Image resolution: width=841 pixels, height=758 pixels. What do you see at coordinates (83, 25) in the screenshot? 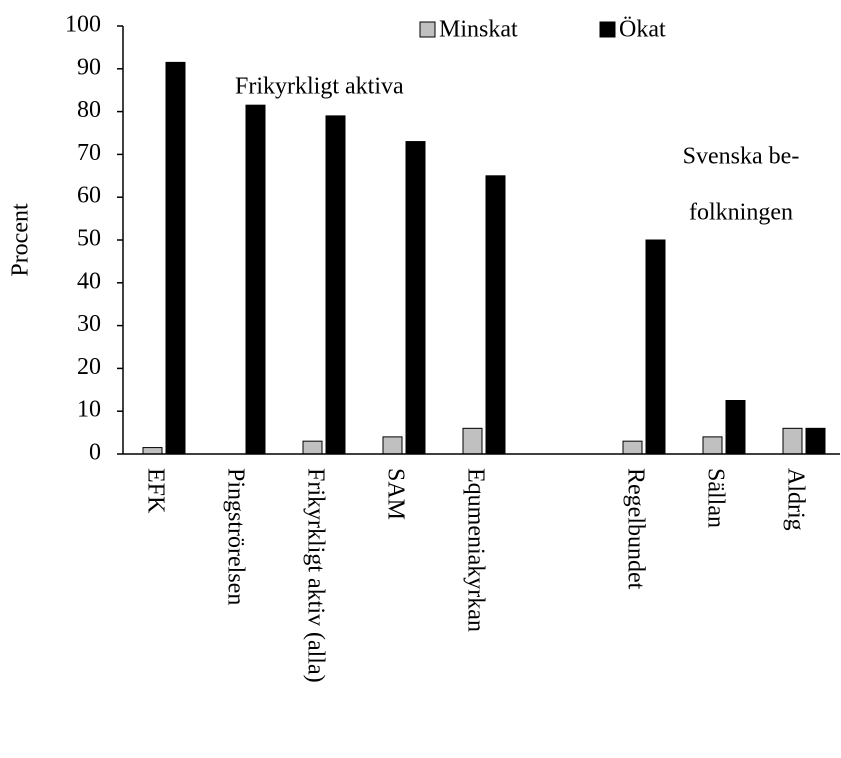
I see `y-tick-label: 100` at bounding box center [83, 25].